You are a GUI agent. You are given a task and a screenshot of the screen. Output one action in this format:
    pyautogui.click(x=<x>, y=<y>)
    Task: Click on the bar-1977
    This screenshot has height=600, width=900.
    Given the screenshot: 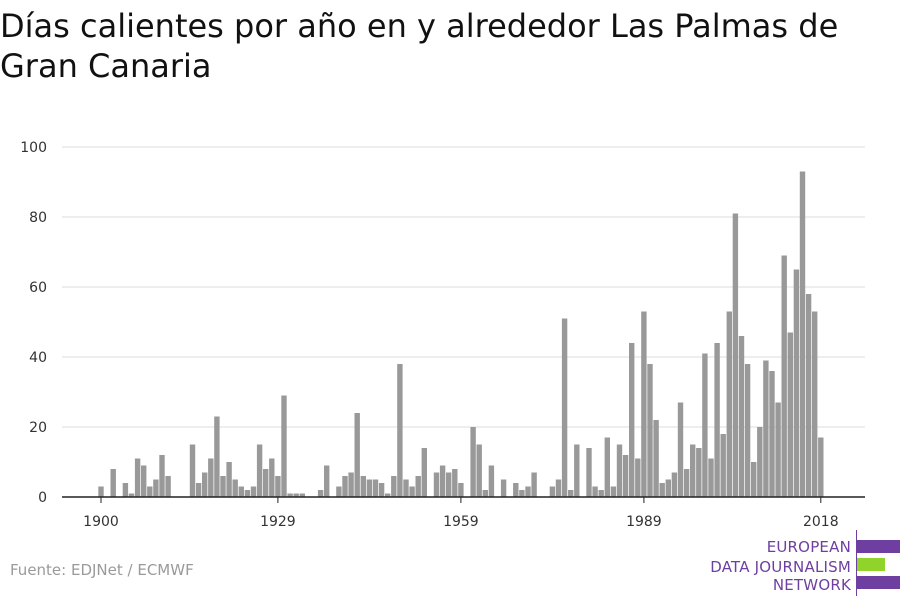 What is the action you would take?
    pyautogui.click(x=571, y=493)
    